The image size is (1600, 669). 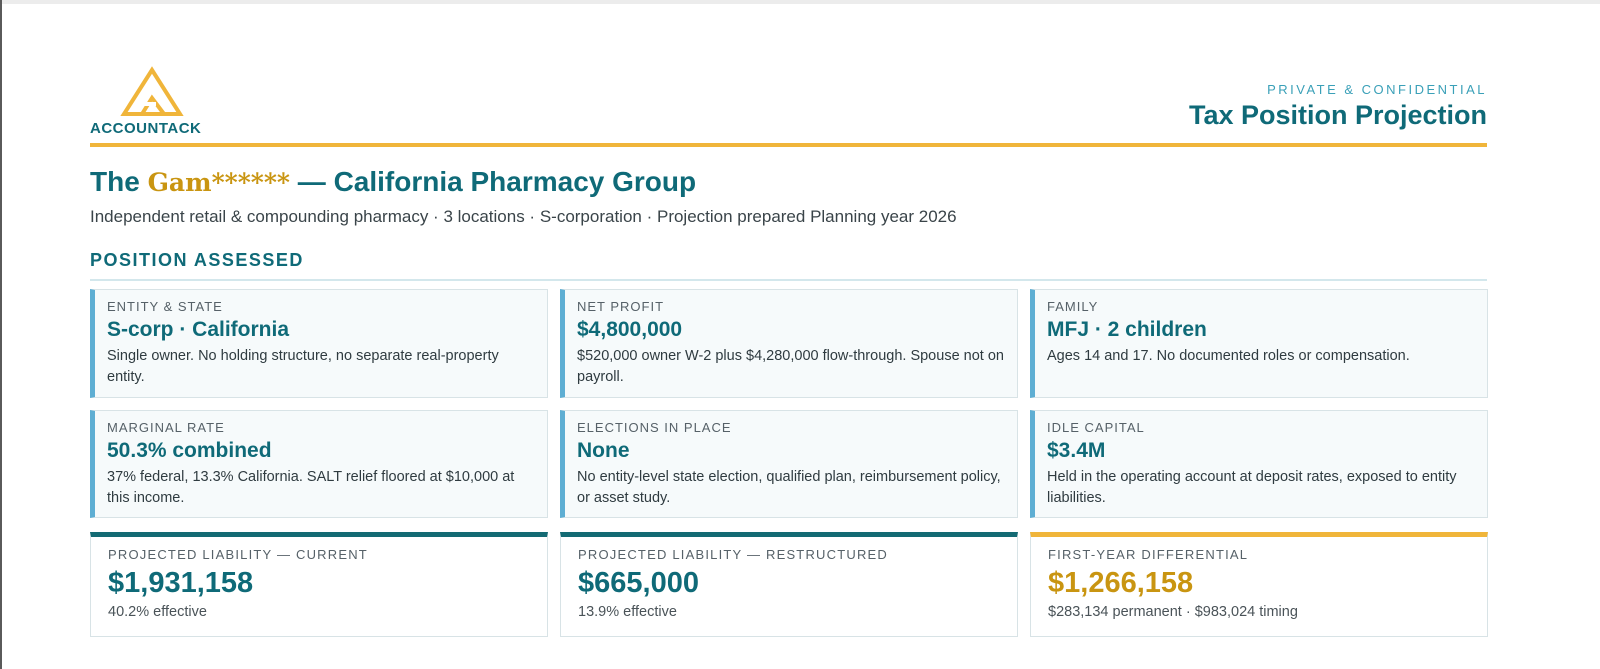 What do you see at coordinates (1121, 583) in the screenshot?
I see `projection-value: $1,266,158` at bounding box center [1121, 583].